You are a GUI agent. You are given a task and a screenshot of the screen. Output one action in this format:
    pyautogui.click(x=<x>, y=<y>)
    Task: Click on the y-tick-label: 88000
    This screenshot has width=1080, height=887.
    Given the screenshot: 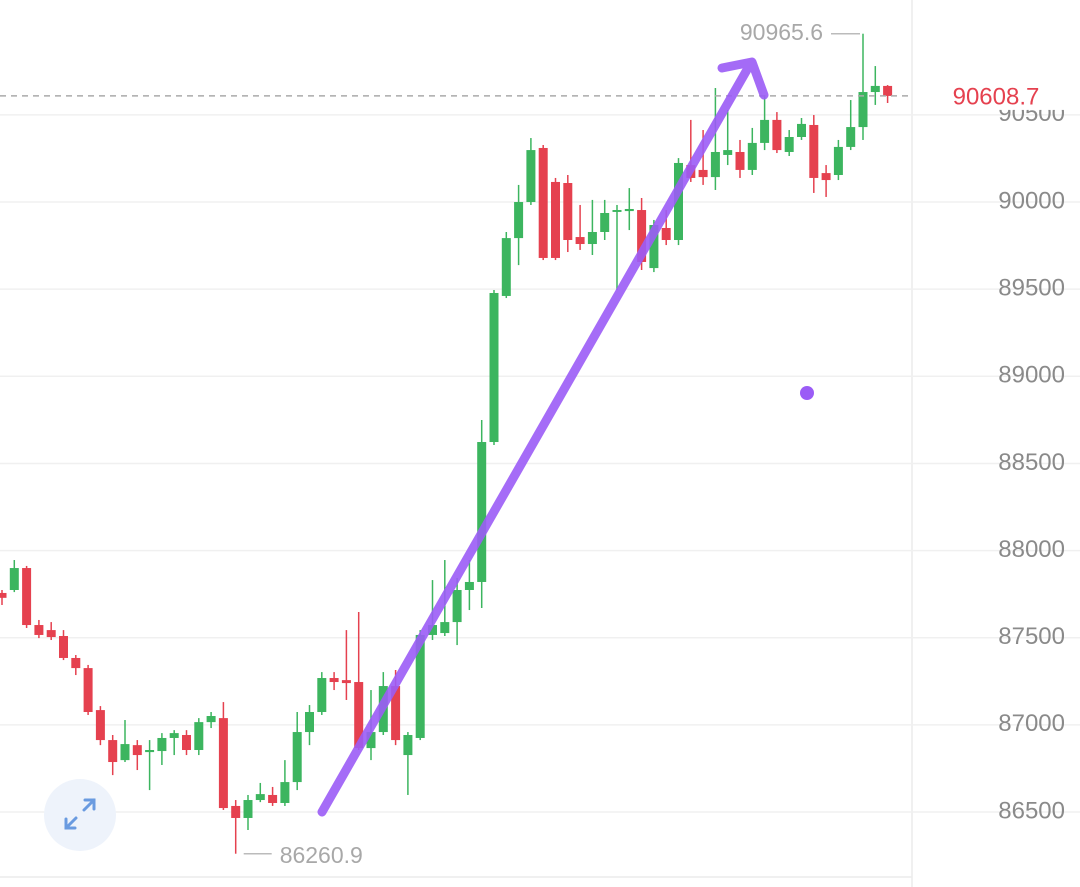 What is the action you would take?
    pyautogui.click(x=1031, y=549)
    